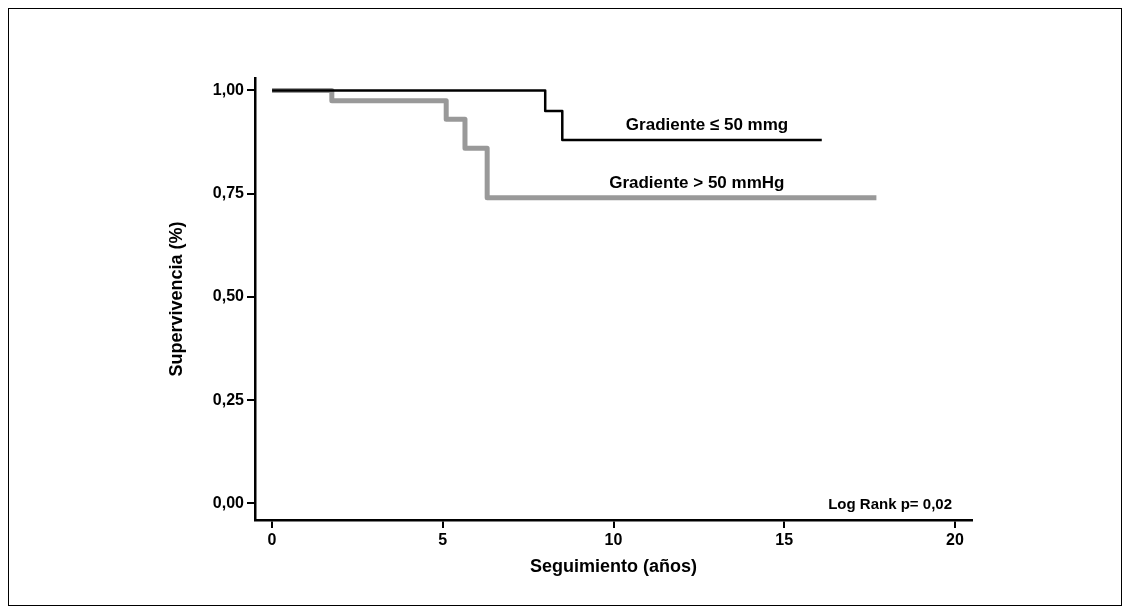 The image size is (1130, 614). I want to click on series-label: Gradiente > 50 mmHg, so click(697, 182).